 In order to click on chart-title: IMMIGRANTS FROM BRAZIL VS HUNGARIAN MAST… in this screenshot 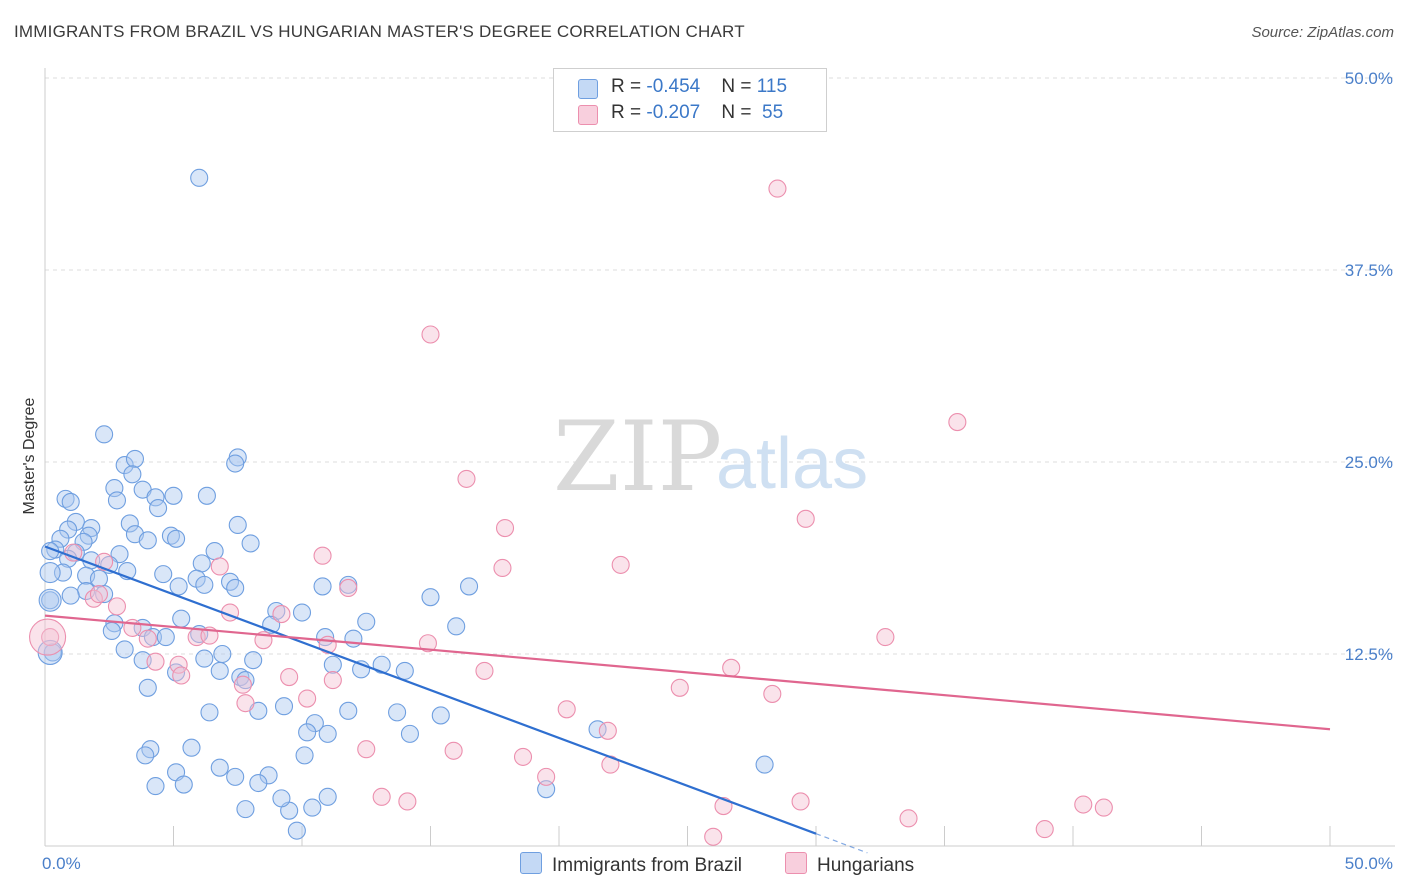, I will do `click(379, 31)`.